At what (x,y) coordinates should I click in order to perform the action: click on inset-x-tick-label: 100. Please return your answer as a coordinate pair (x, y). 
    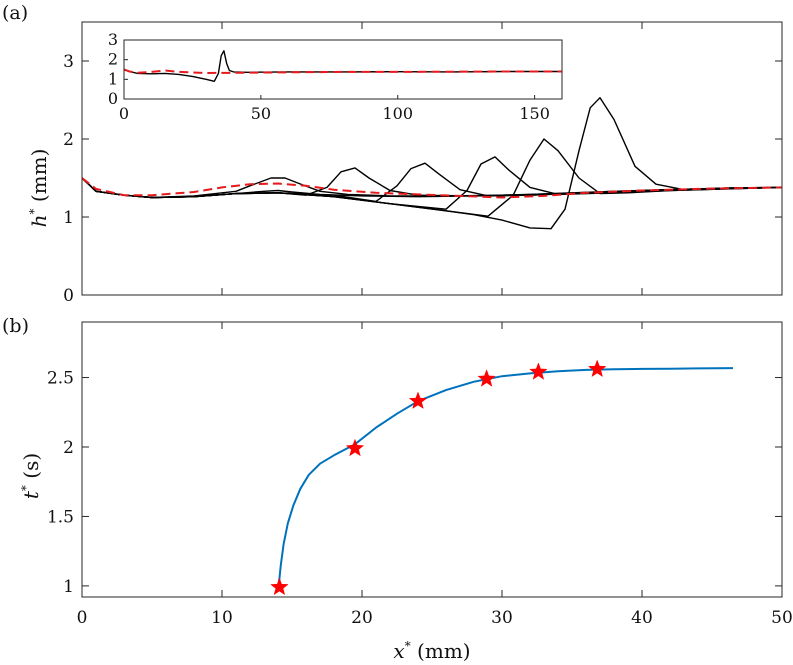
    Looking at the image, I should click on (397, 113).